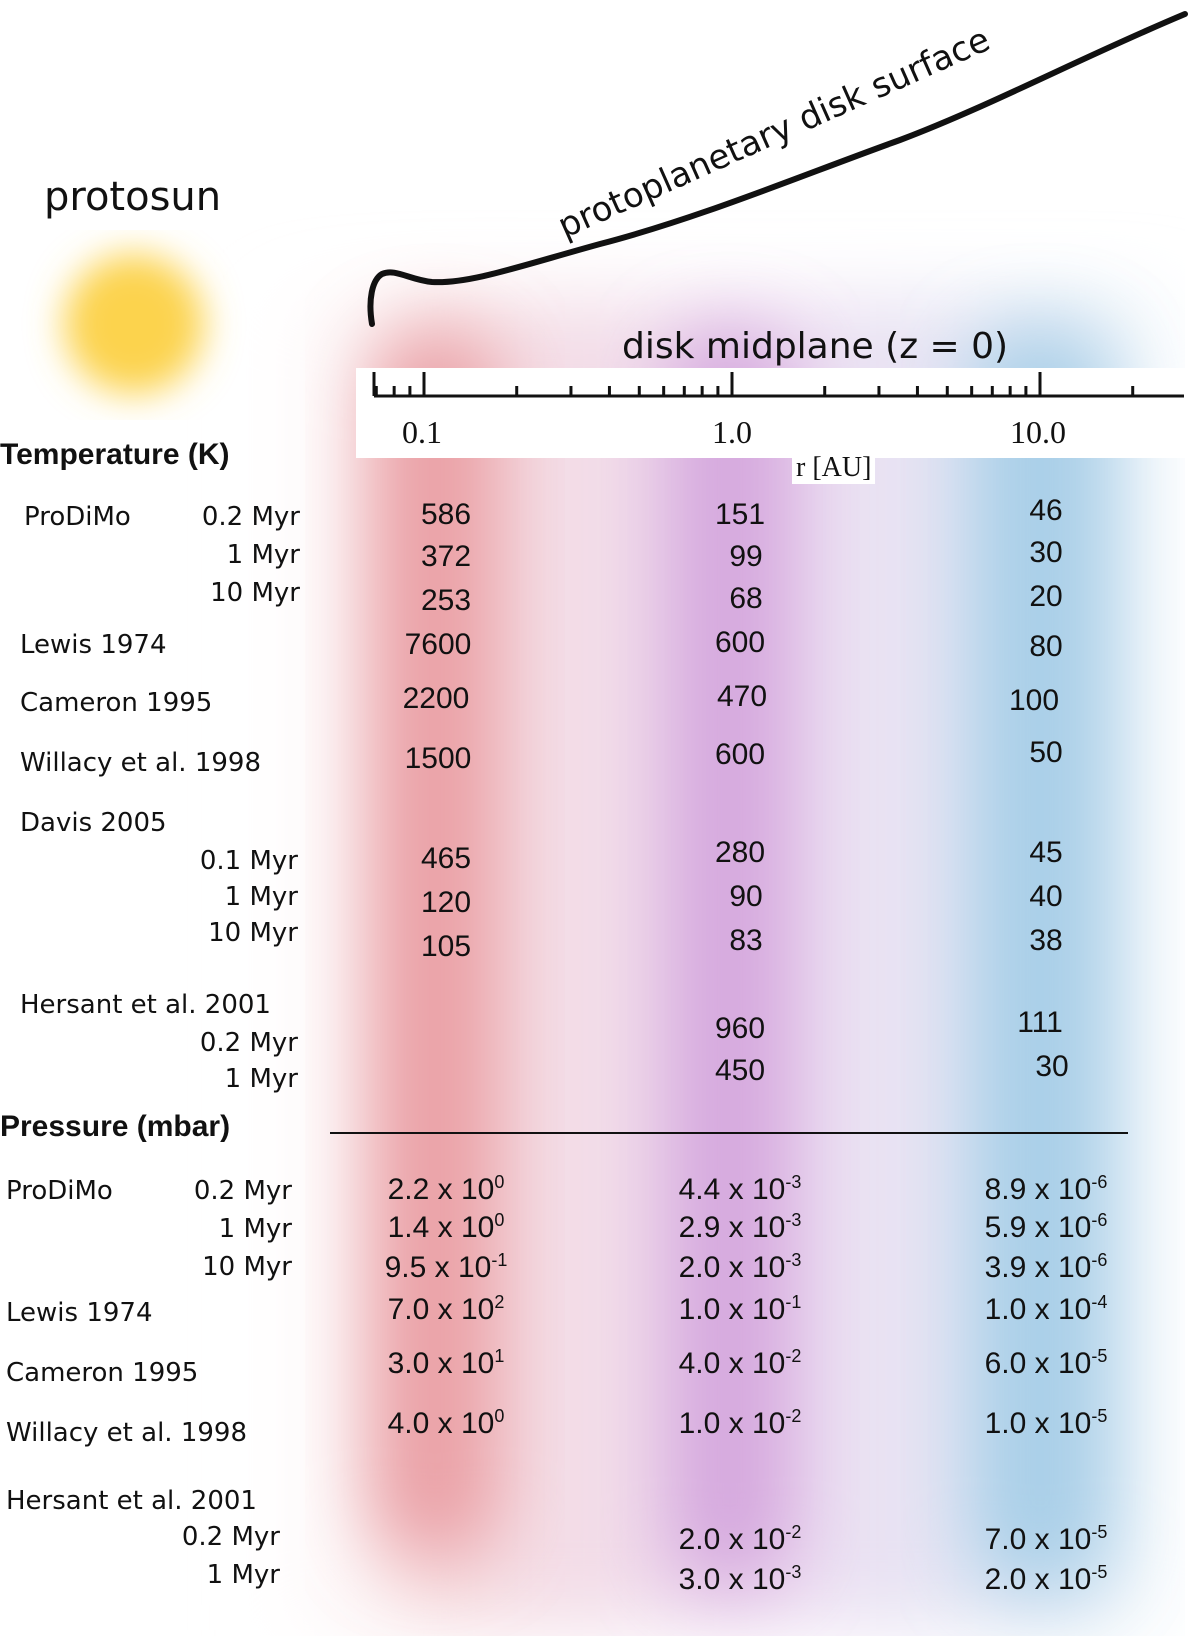 The height and width of the screenshot is (1636, 1200). I want to click on temp-value: 2200, so click(436, 698).